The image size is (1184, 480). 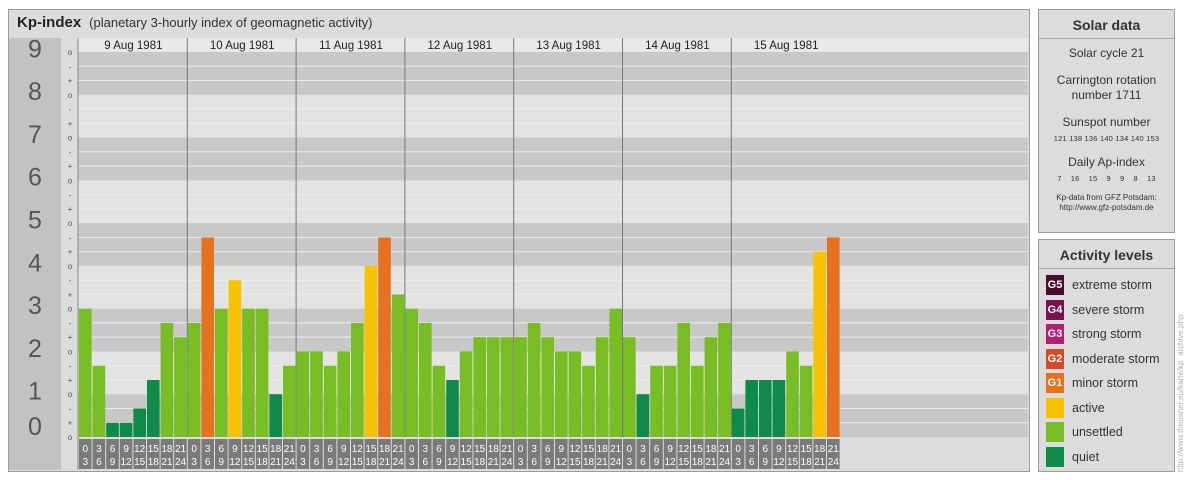 What do you see at coordinates (426, 449) in the screenshot?
I see `interval-start-label: 3` at bounding box center [426, 449].